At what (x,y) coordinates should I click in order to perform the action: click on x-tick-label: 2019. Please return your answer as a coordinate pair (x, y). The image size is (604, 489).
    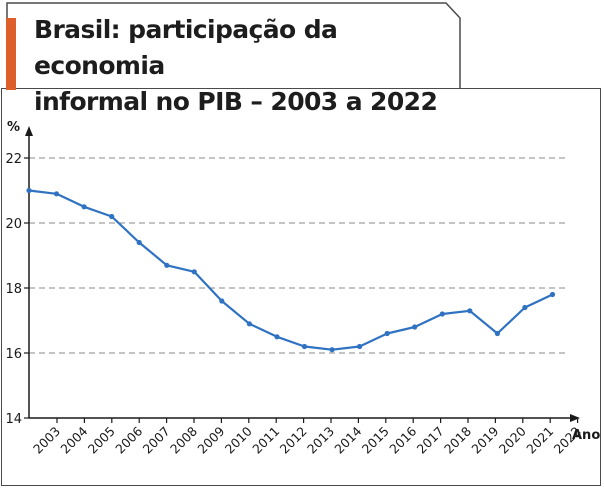
    Looking at the image, I should click on (484, 439).